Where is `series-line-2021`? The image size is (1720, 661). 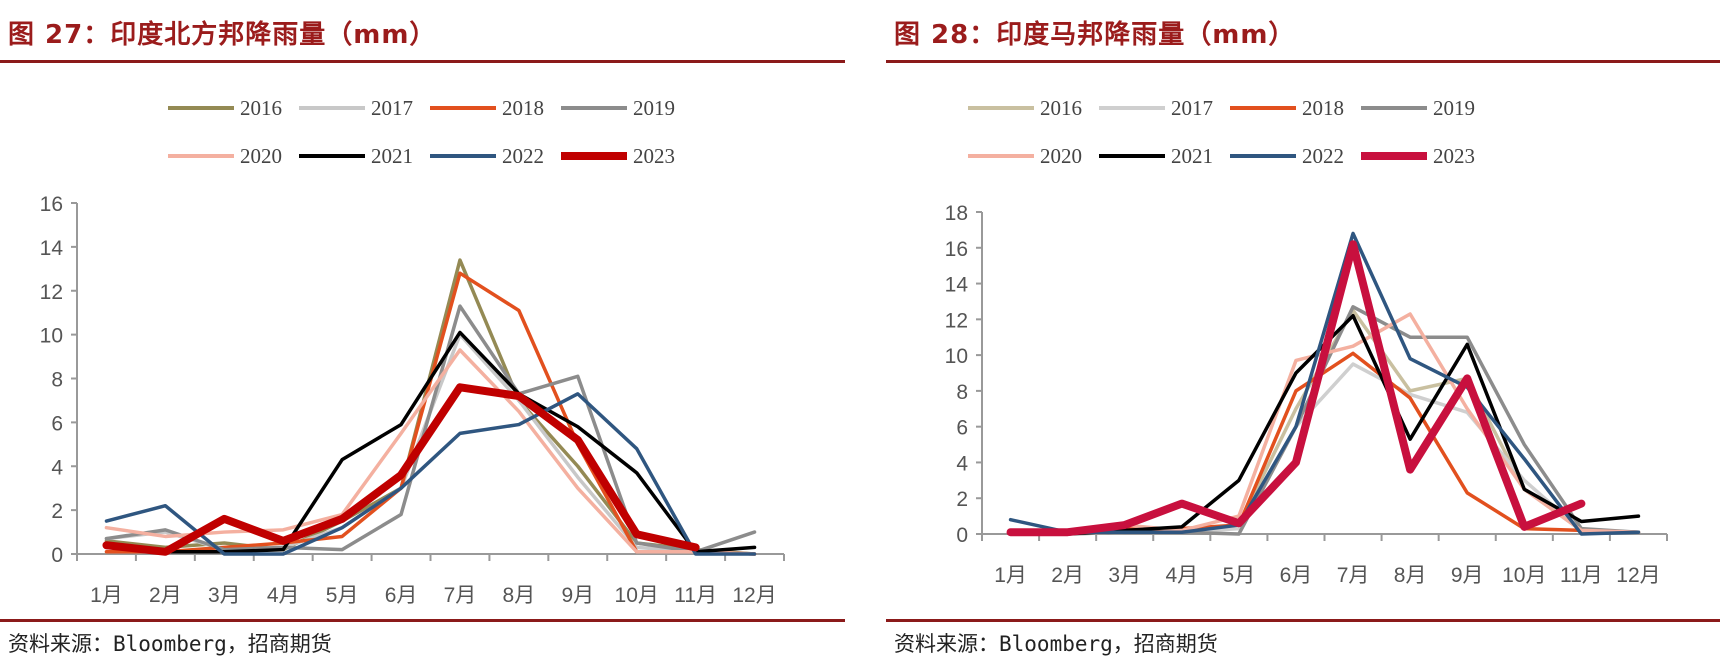
series-line-2021 is located at coordinates (430, 442).